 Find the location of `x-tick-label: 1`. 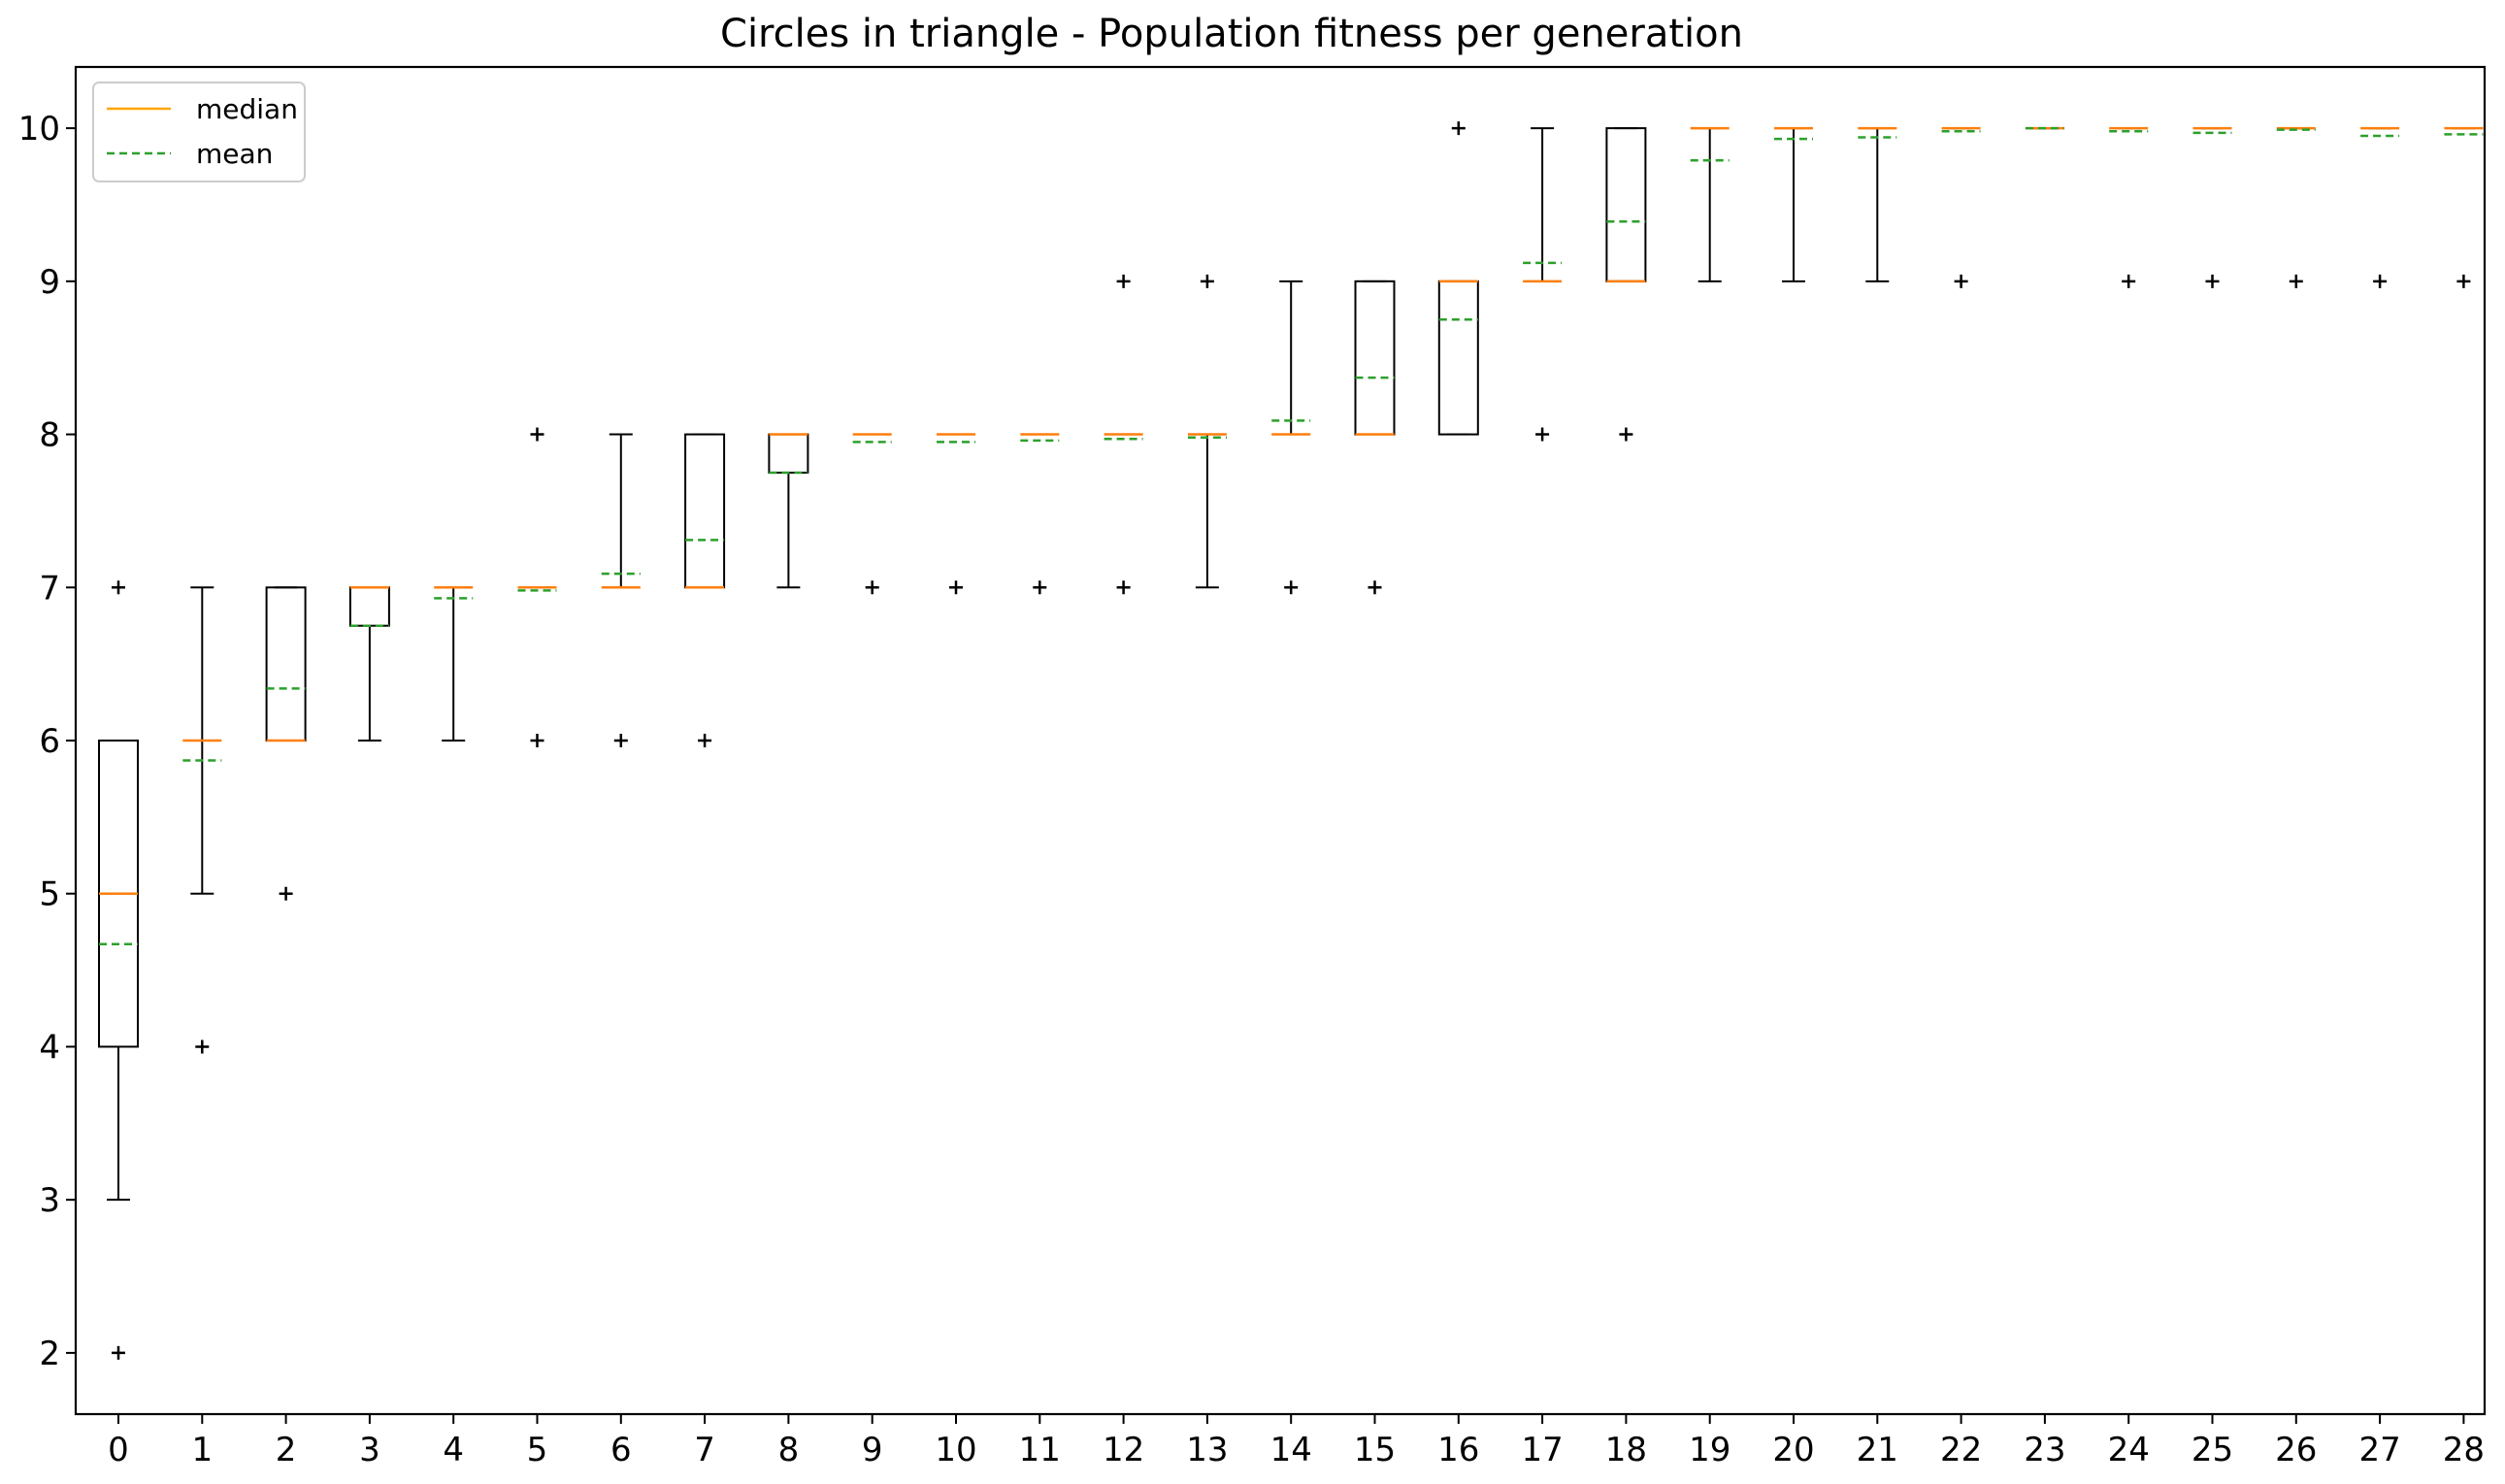

x-tick-label: 1 is located at coordinates (202, 1450).